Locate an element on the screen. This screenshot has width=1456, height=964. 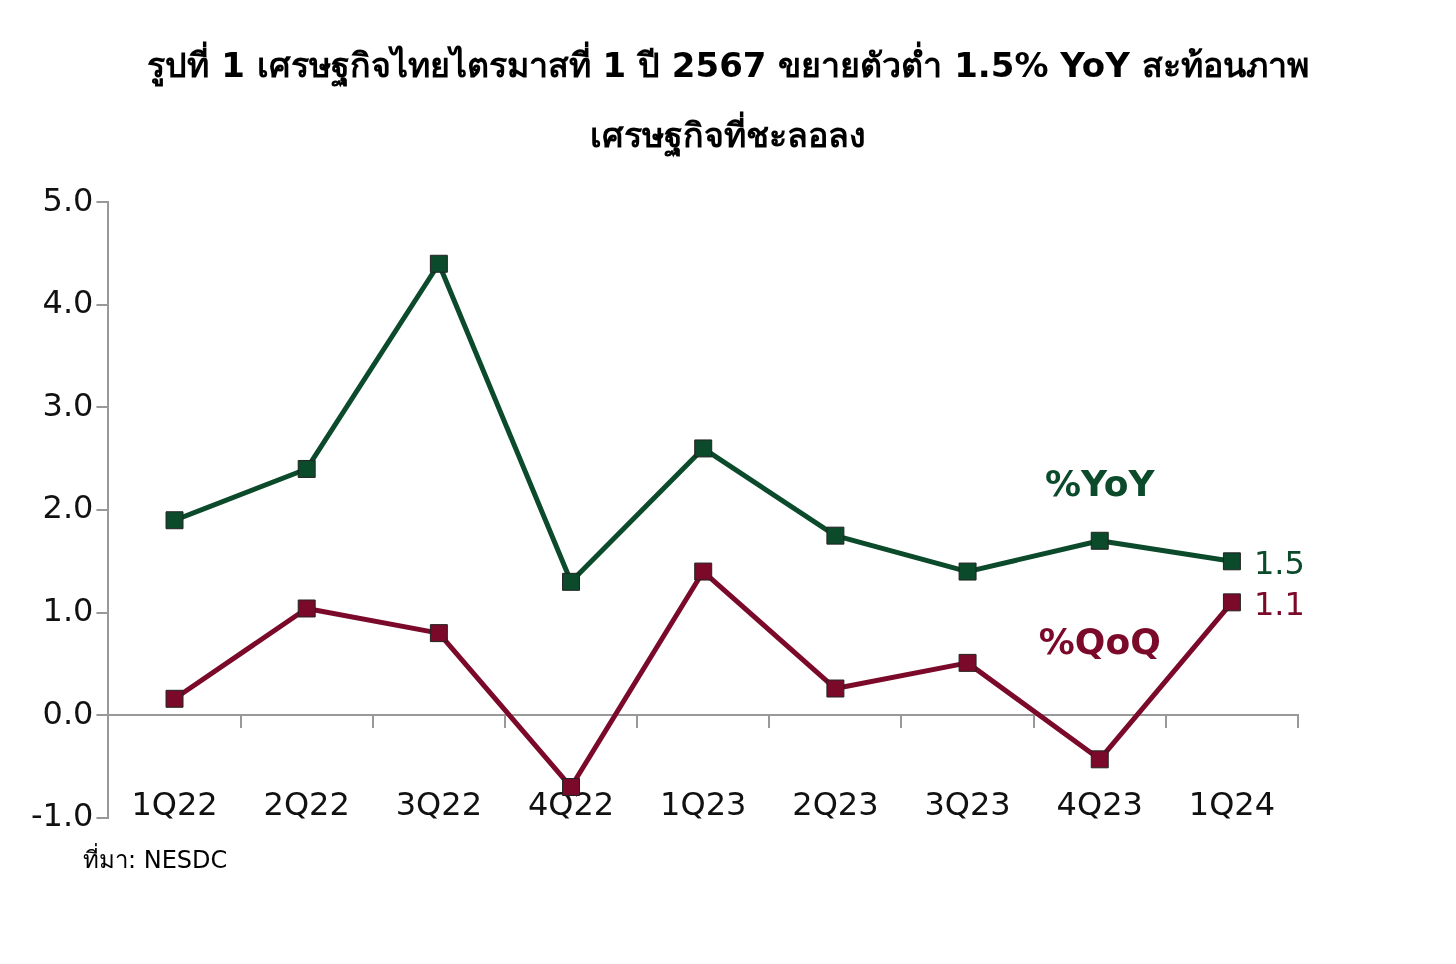
y-tick-label: -1.0 is located at coordinates (62, 815).